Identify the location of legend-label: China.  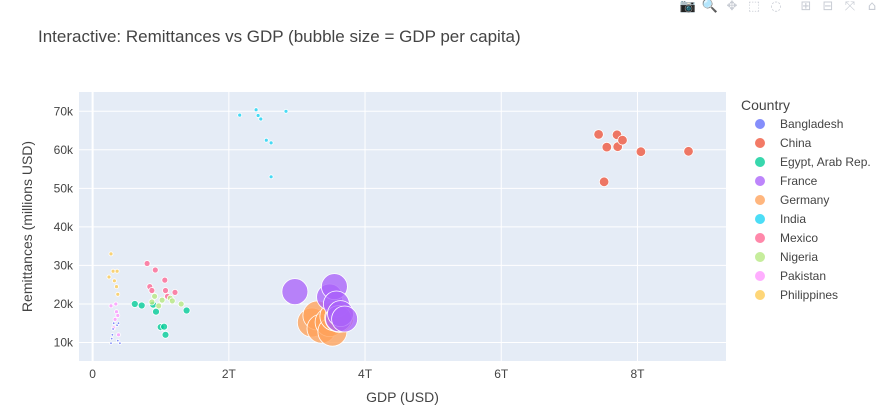
(796, 143).